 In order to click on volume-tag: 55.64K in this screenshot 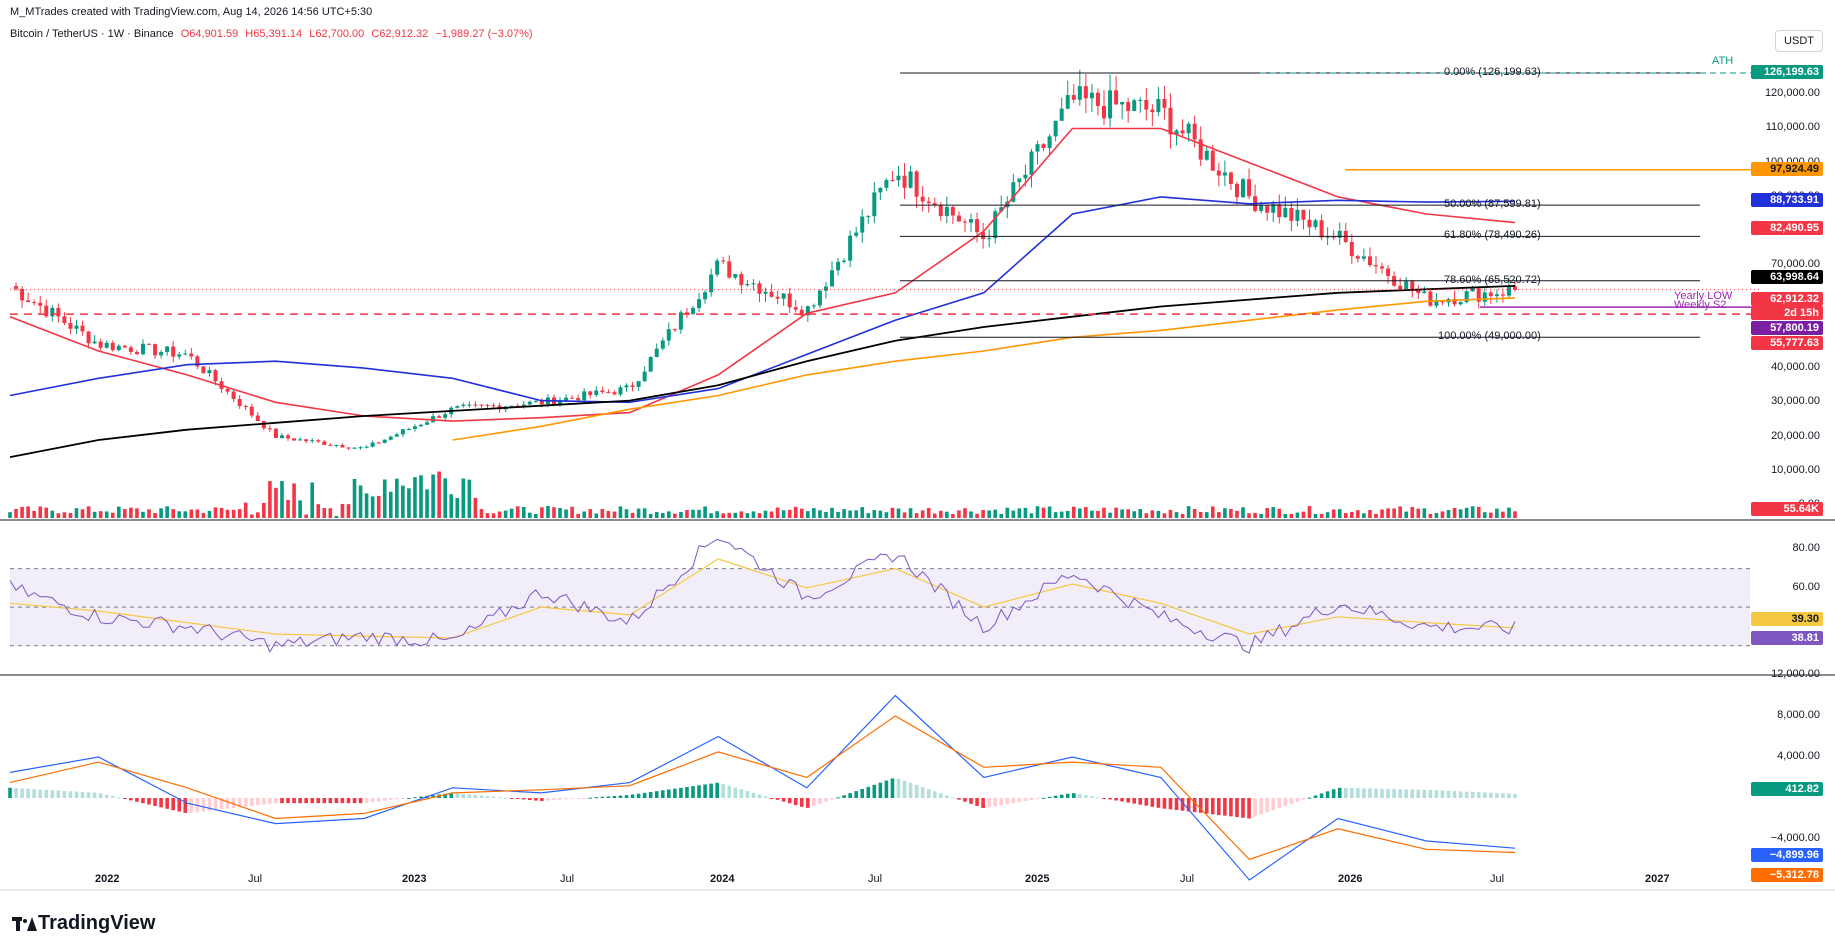, I will do `click(1787, 509)`.